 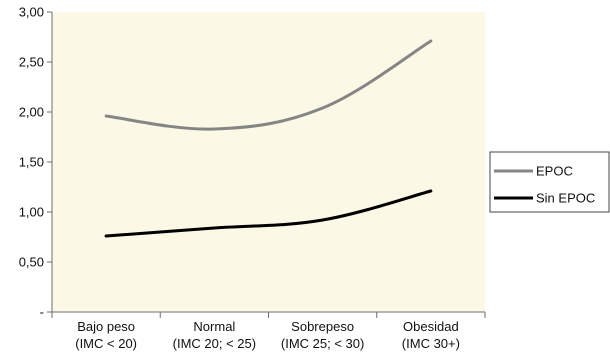 I want to click on x-tick-label: (IMC 30+), so click(x=431, y=343).